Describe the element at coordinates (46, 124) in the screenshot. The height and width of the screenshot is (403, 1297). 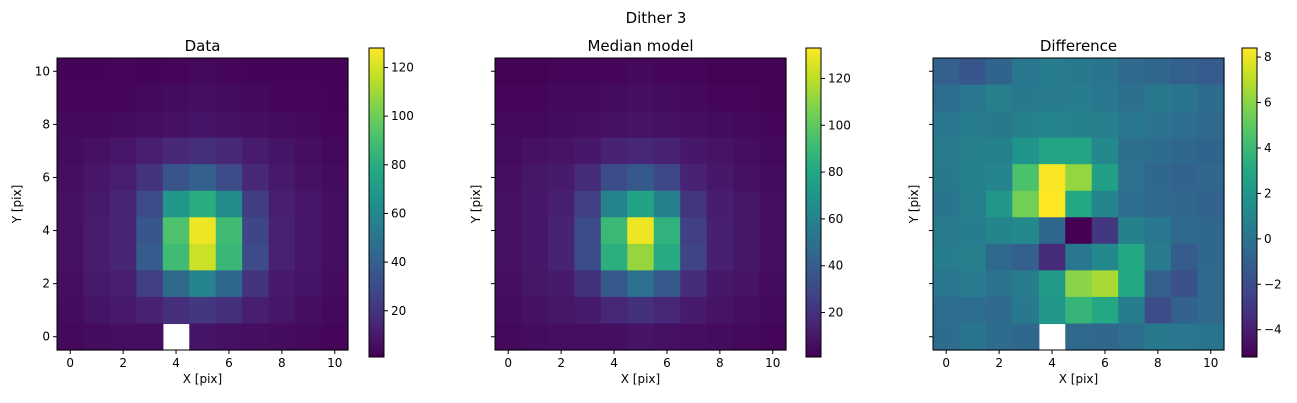
I see `y-tick-label: 8` at that location.